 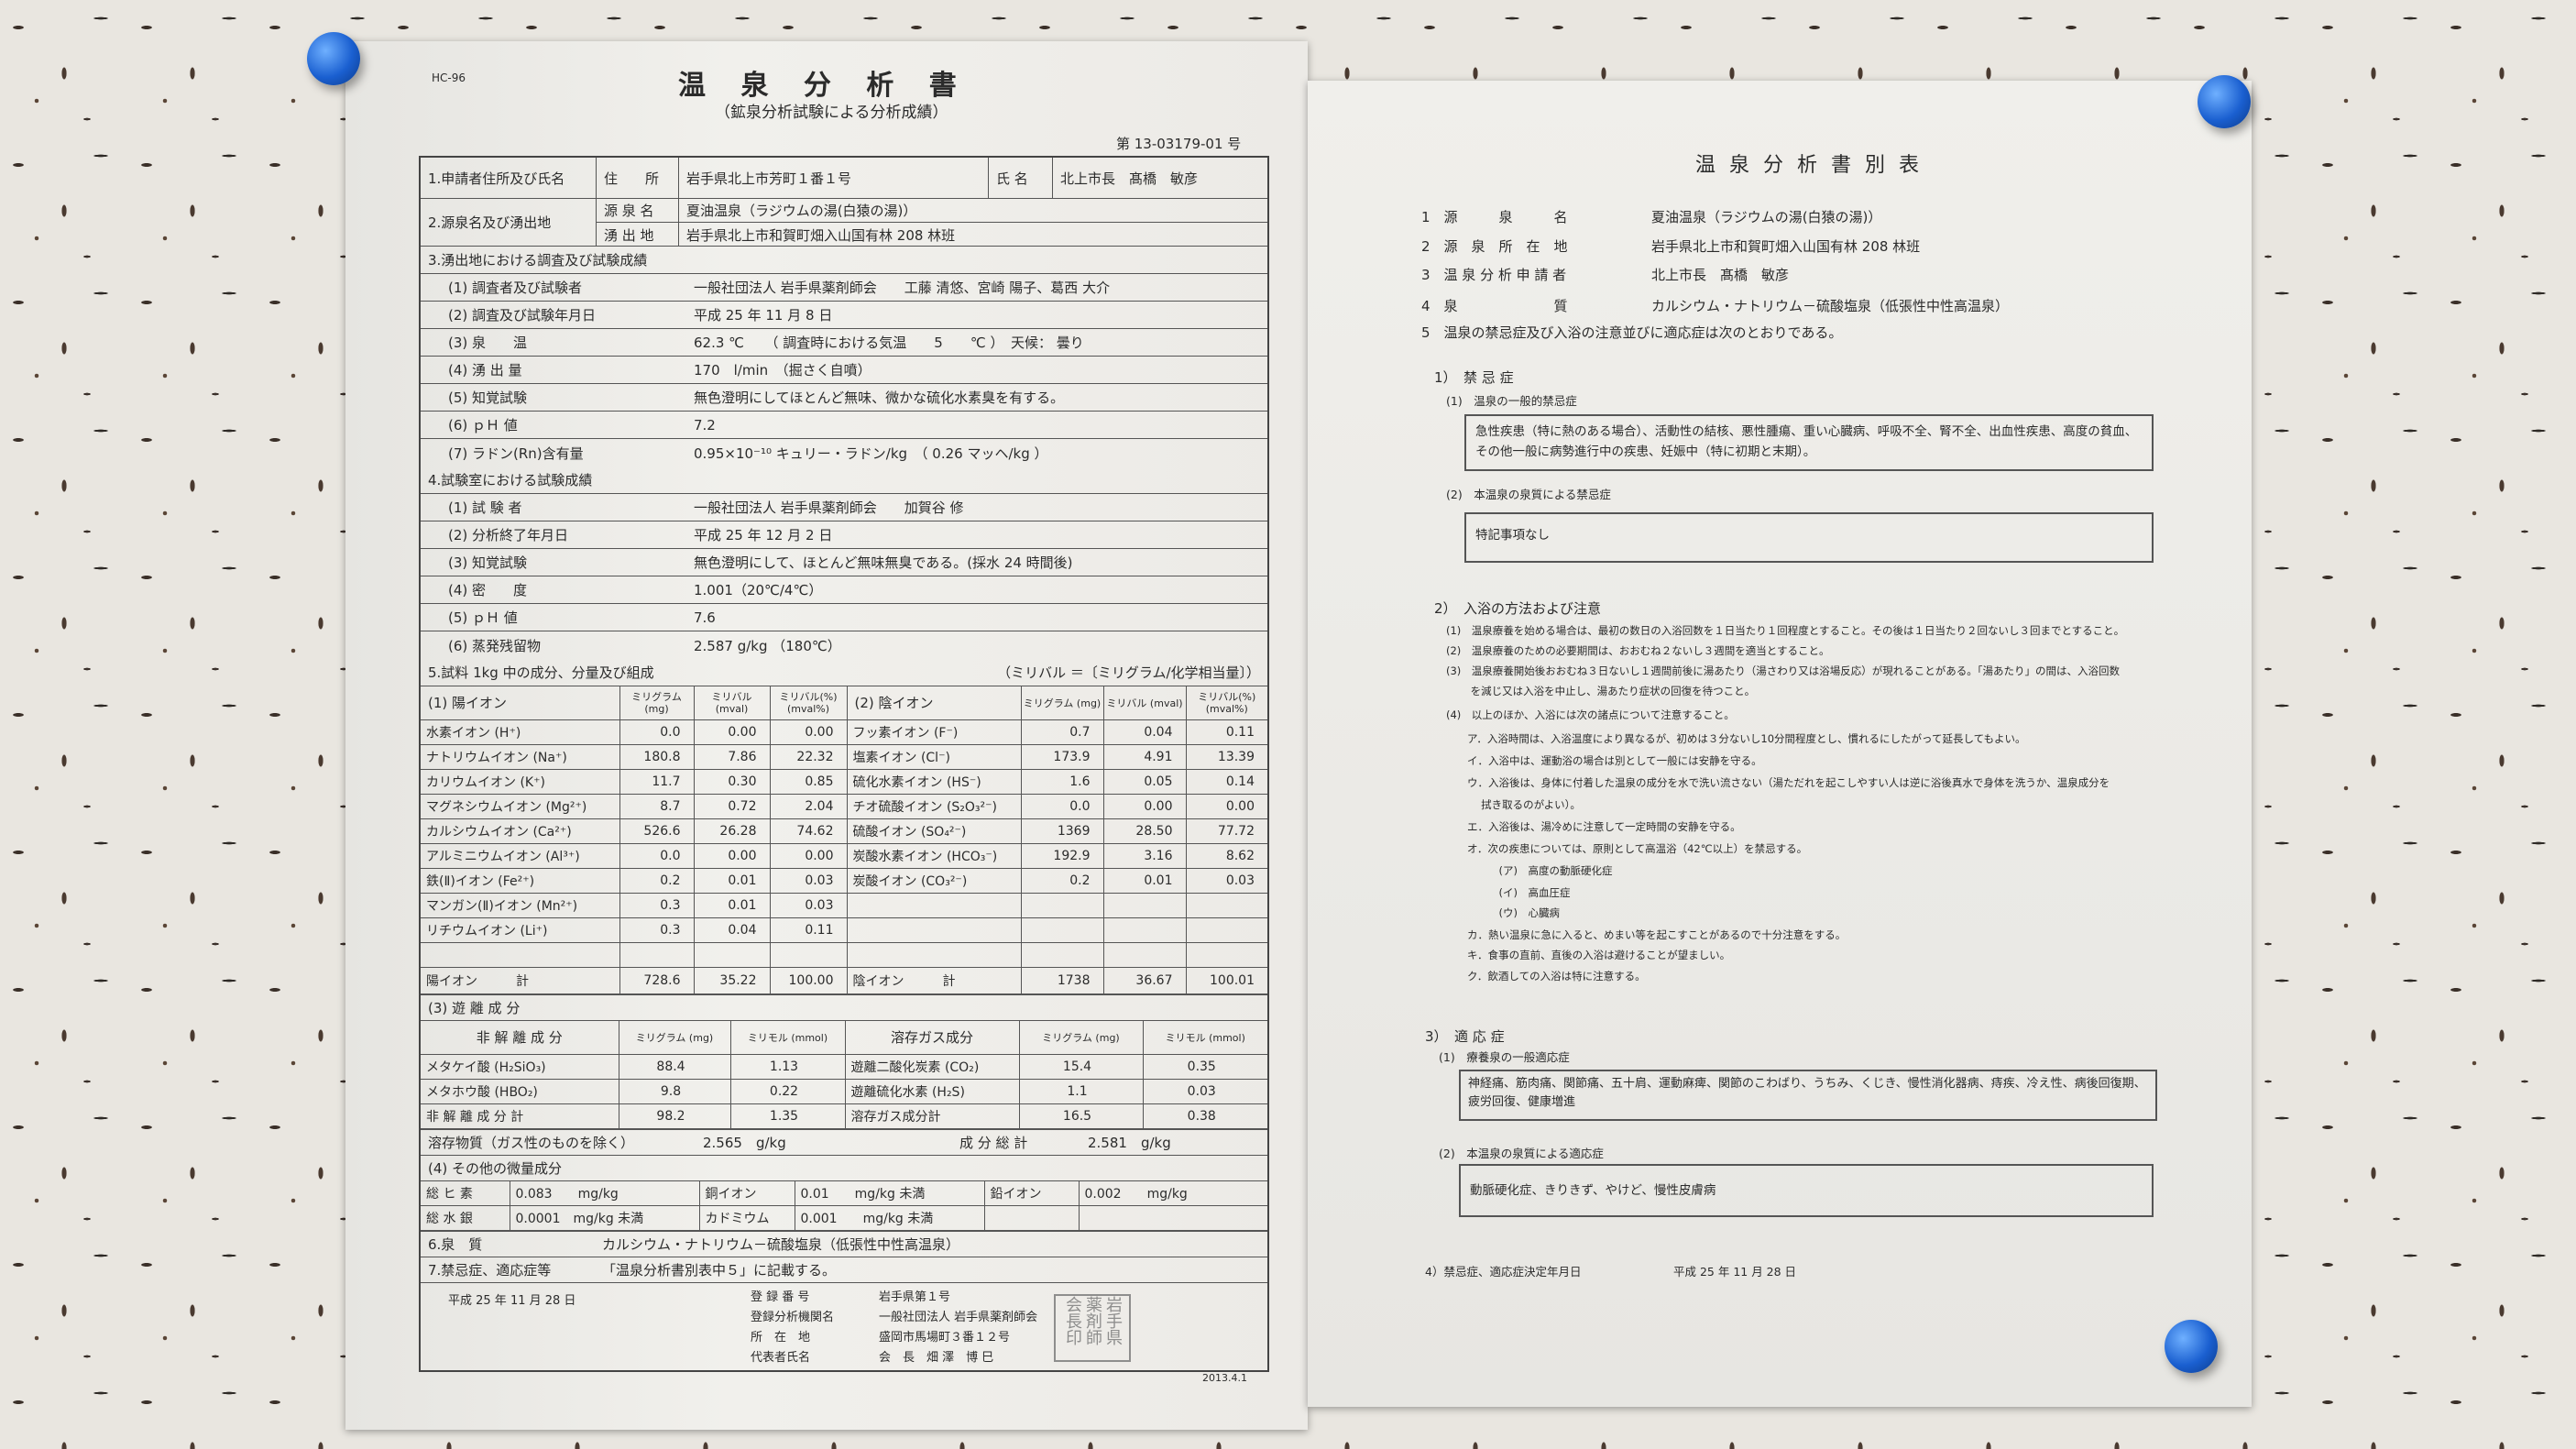 I want to click on appendix-item-label: 3 温 泉 分 析 申 請 者, so click(x=1494, y=275).